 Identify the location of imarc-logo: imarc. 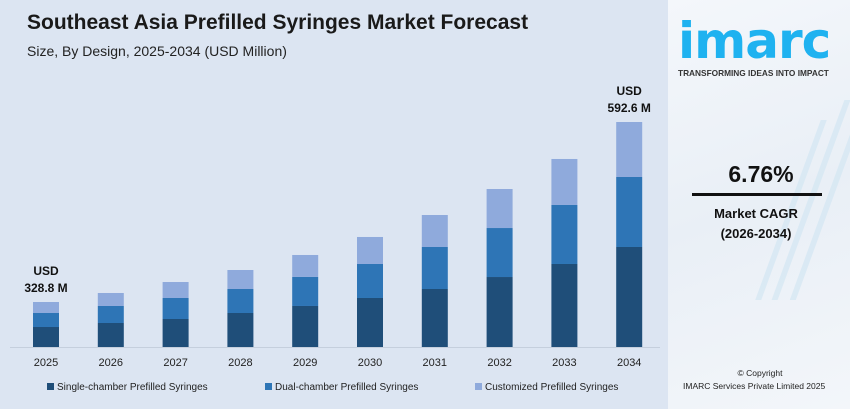
(754, 41).